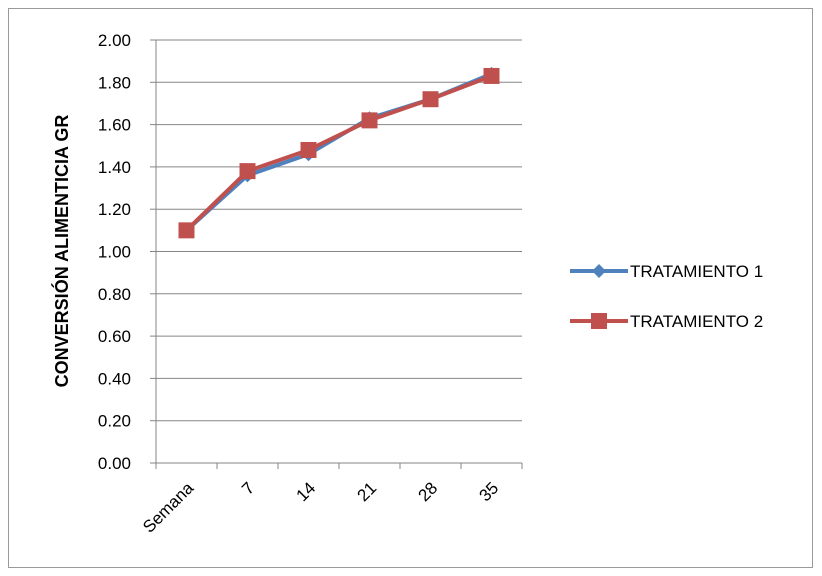 Image resolution: width=822 pixels, height=576 pixels. Describe the element at coordinates (114, 40) in the screenshot. I see `y-tick-label: 2.00` at that location.